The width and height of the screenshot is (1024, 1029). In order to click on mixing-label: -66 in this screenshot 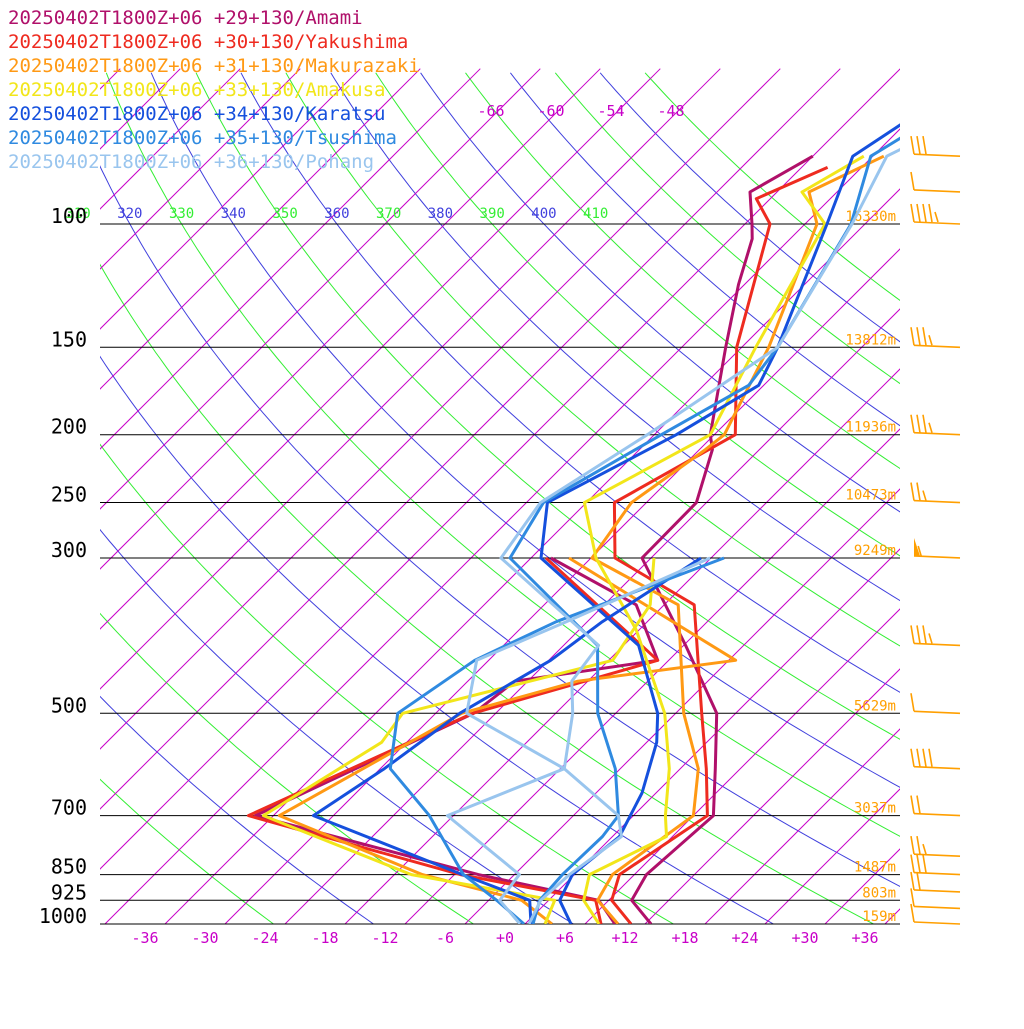, I will do `click(490, 111)`.